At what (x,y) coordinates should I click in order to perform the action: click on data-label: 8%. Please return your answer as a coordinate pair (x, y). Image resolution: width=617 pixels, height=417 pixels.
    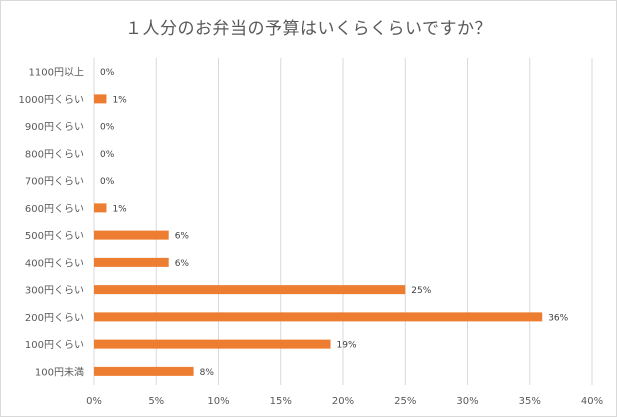
    Looking at the image, I should click on (207, 373).